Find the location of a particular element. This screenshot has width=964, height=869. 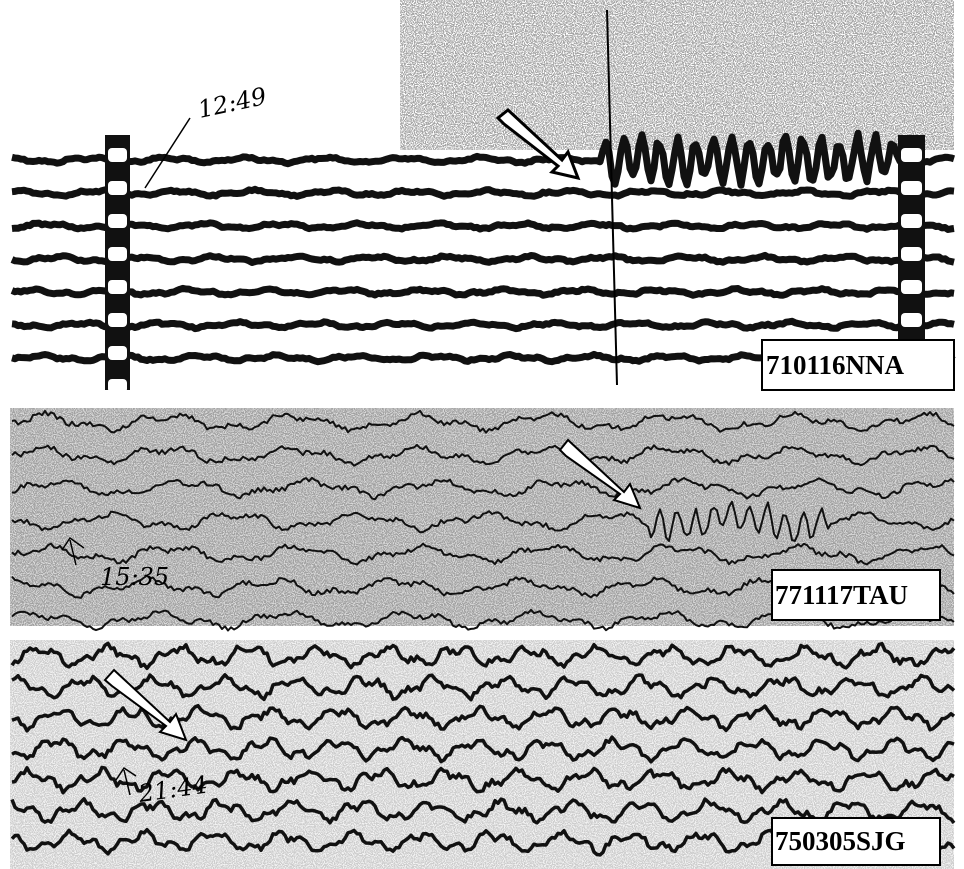

vertical-mark is located at coordinates (612, 197).